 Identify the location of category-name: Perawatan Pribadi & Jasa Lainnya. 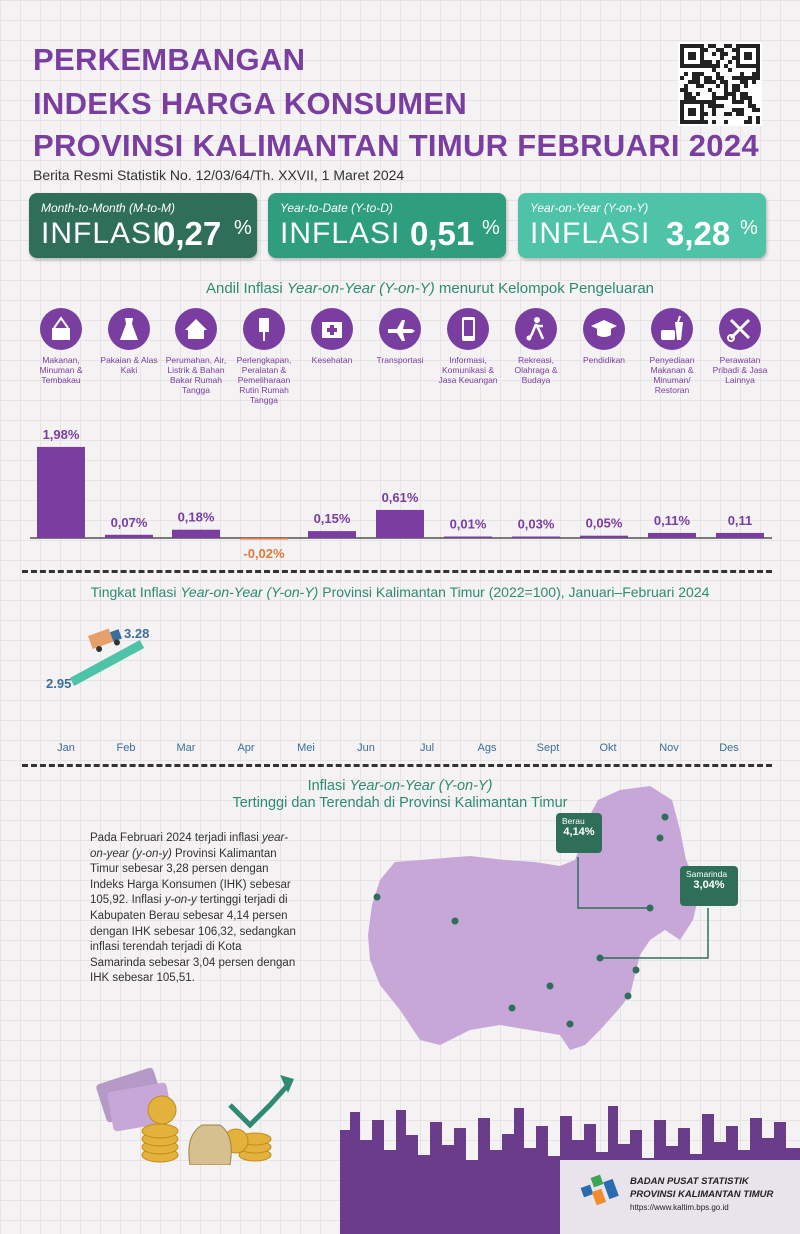
(740, 370).